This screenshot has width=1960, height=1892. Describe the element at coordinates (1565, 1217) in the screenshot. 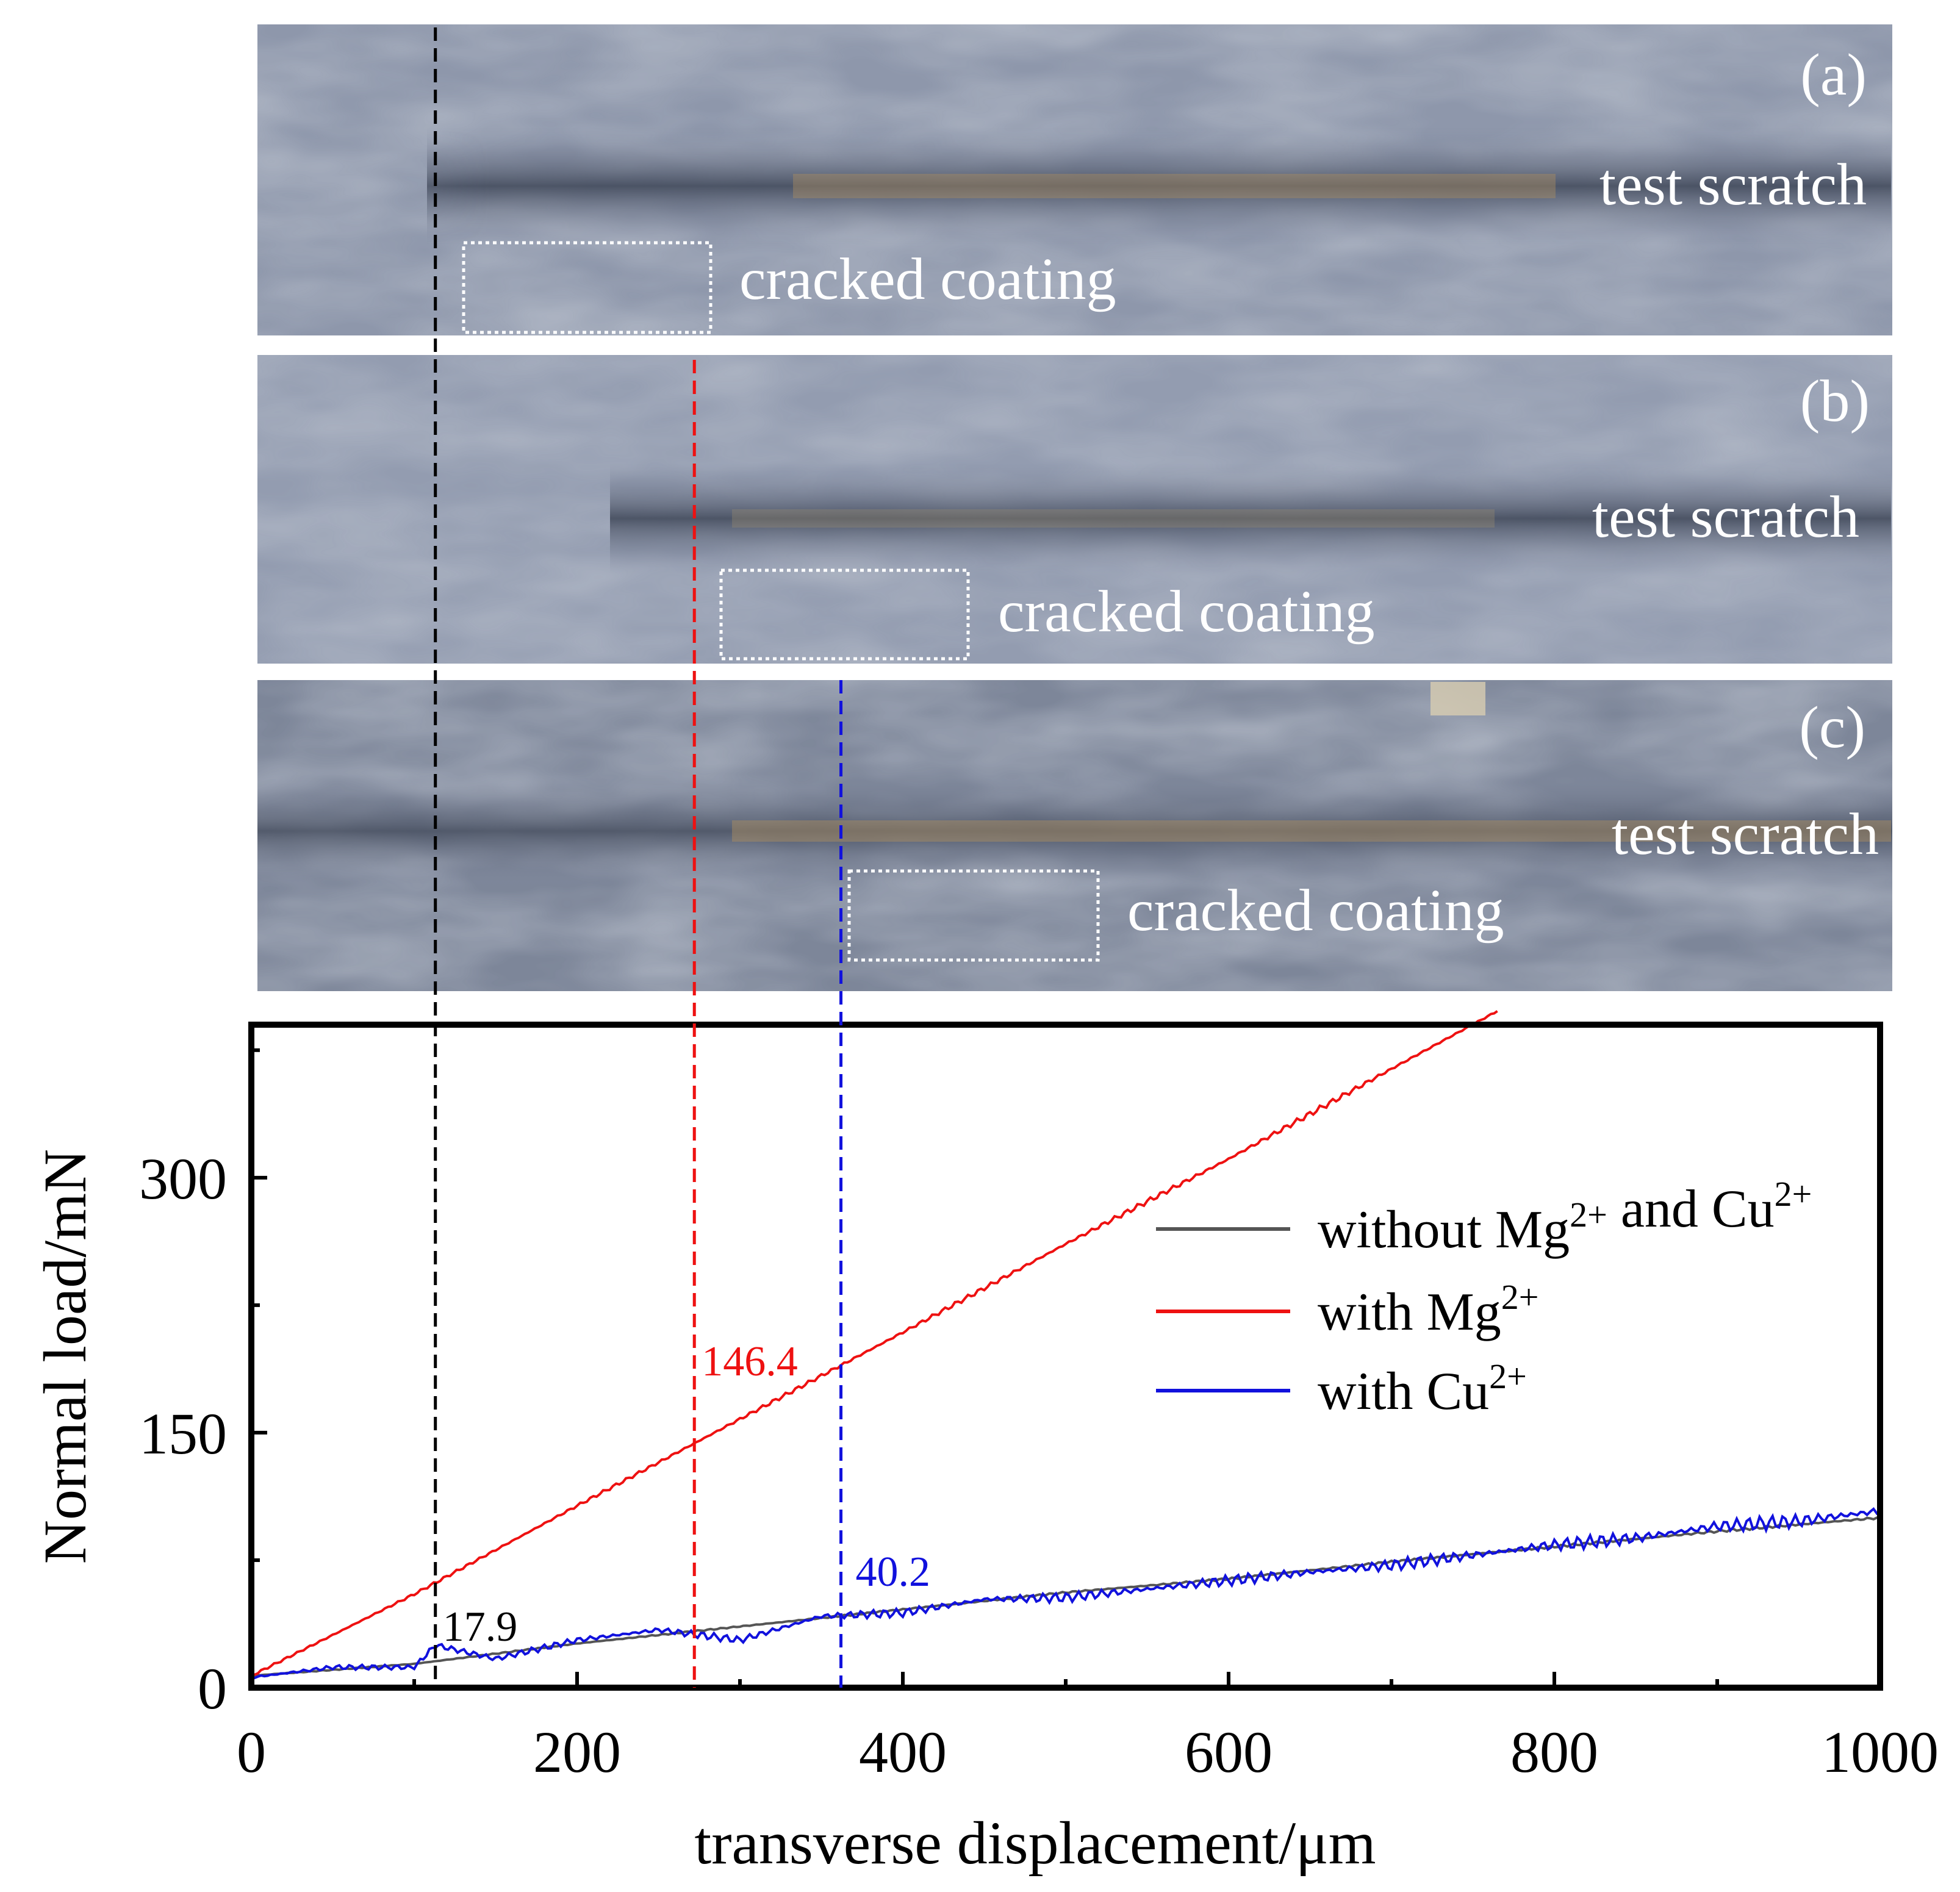

I see `legend-entry-0: without Mg2+ and Cu2+` at that location.